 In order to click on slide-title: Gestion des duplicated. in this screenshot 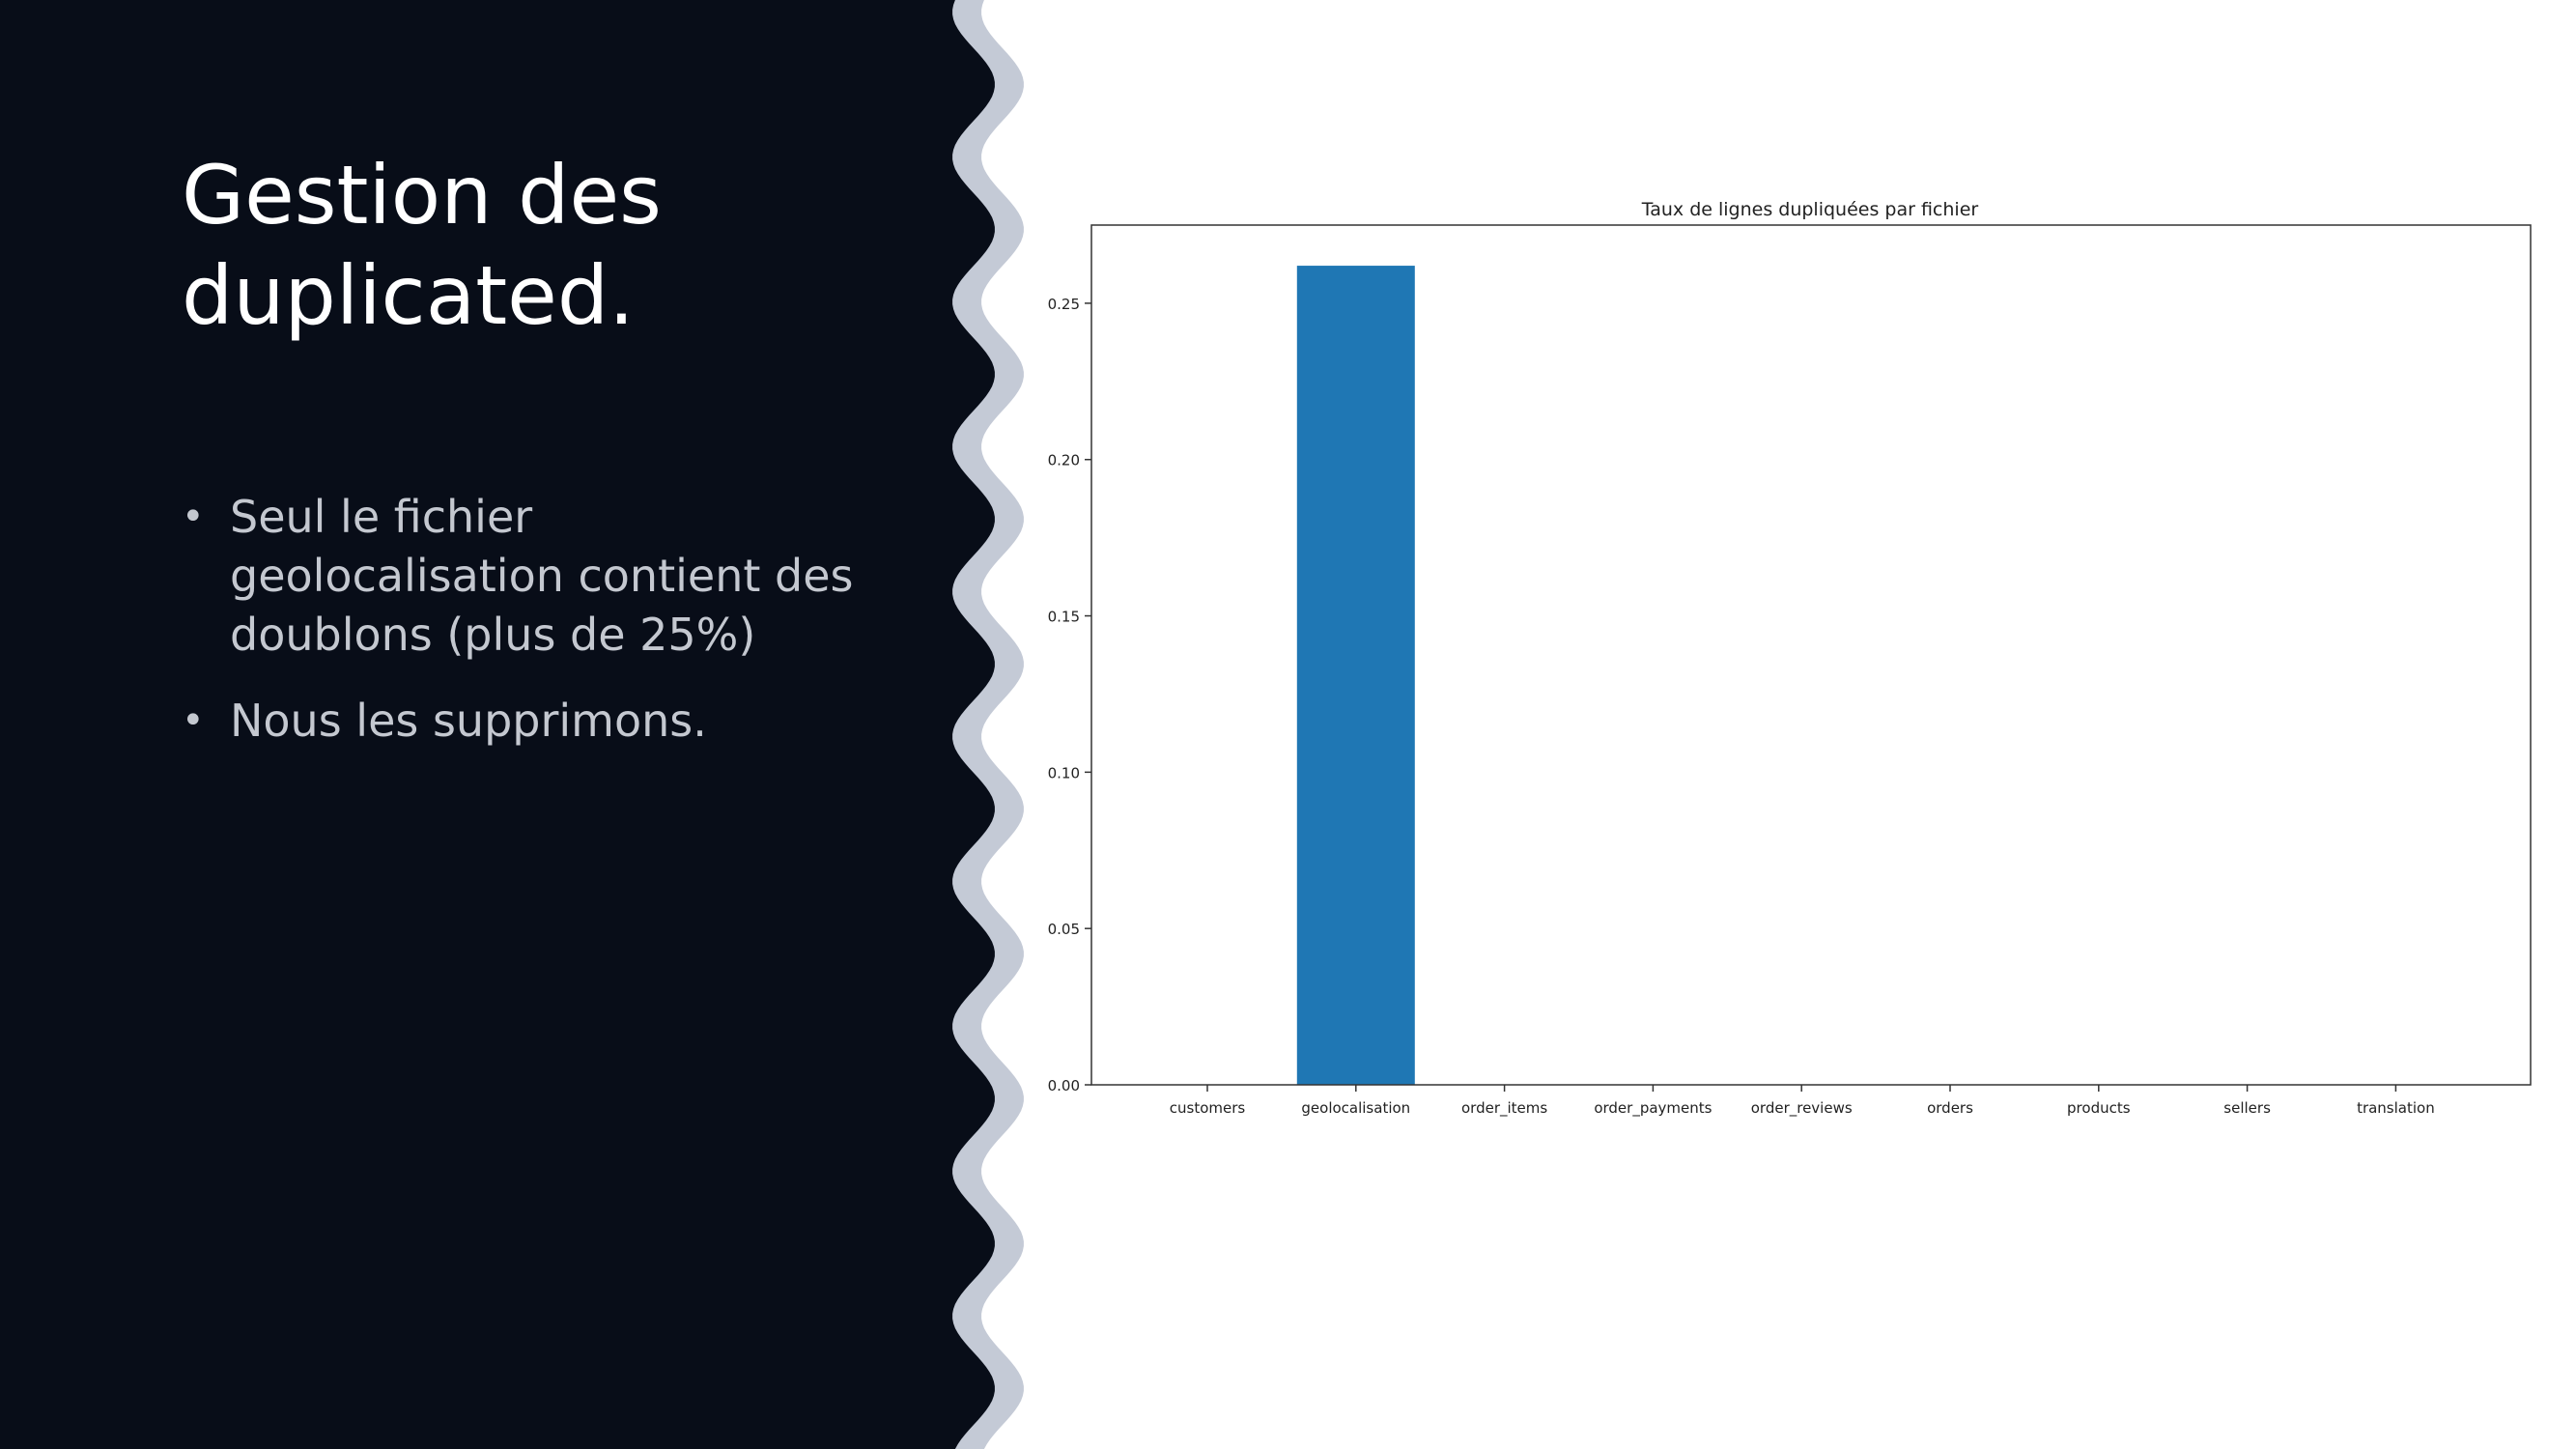, I will do `click(422, 245)`.